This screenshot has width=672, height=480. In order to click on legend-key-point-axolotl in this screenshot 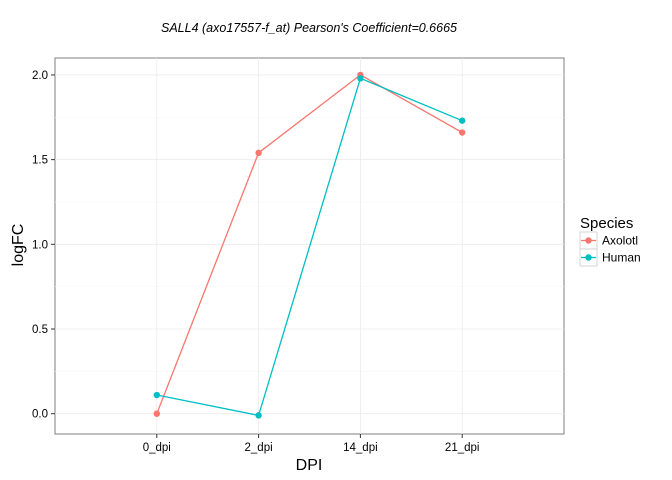, I will do `click(588, 240)`.